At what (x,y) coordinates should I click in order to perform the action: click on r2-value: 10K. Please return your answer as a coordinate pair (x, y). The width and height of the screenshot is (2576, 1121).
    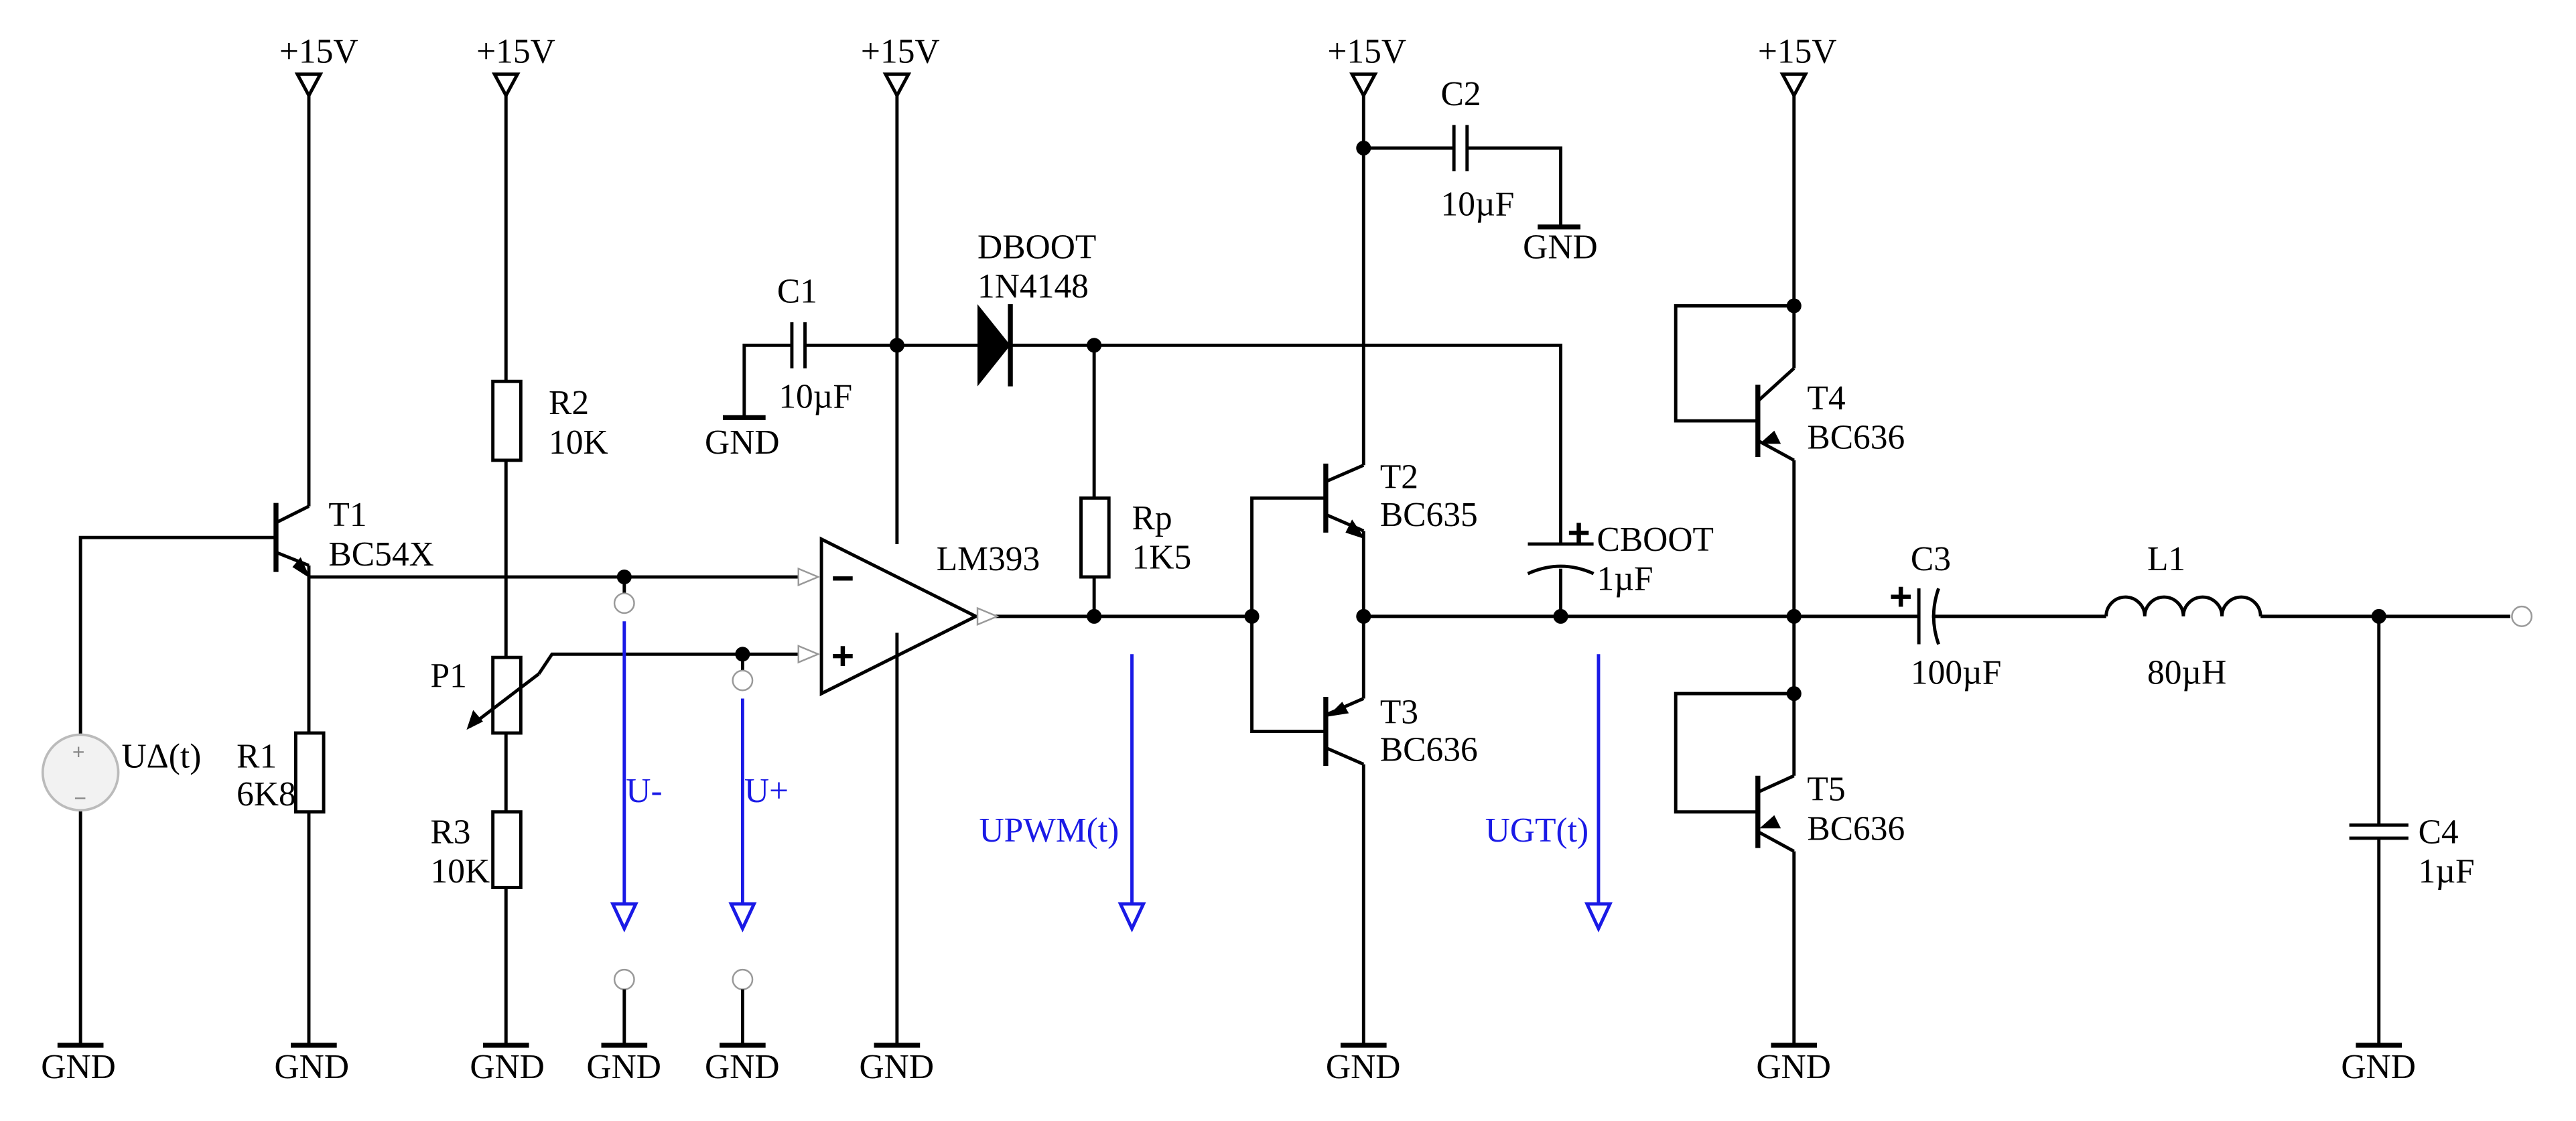
    Looking at the image, I should click on (578, 442).